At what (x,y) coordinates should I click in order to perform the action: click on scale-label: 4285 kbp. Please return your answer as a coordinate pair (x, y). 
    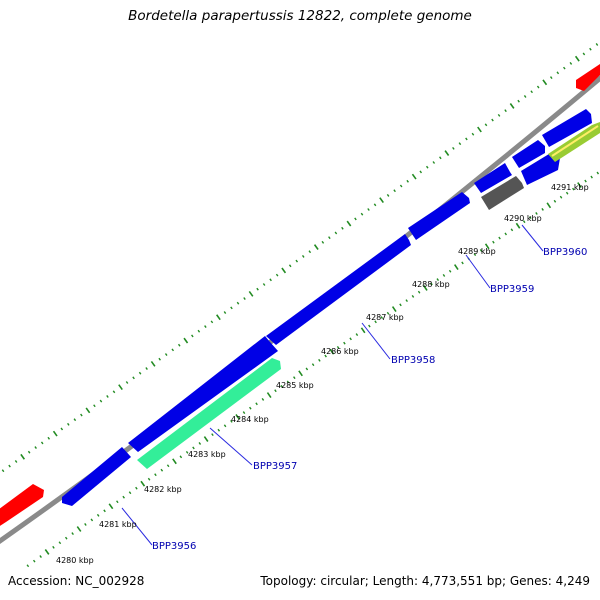
    Looking at the image, I should click on (295, 385).